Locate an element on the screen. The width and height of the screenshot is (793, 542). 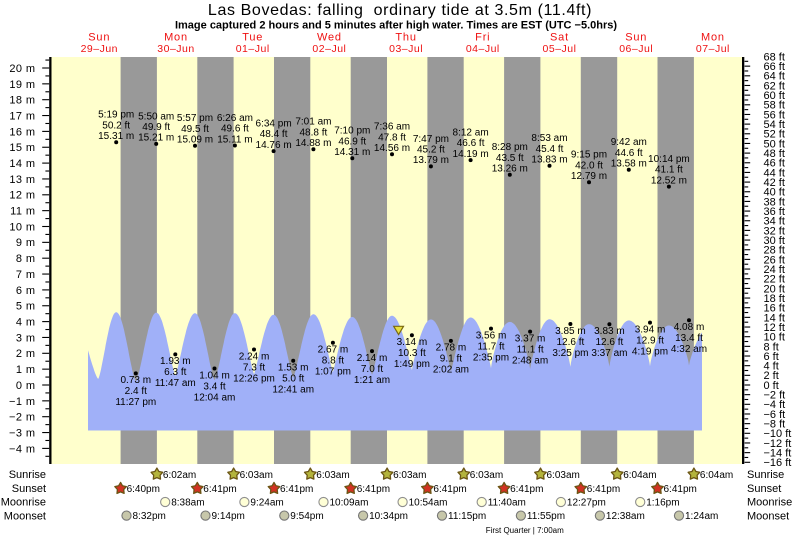
svg-text: 6:04am is located at coordinates (716, 475).